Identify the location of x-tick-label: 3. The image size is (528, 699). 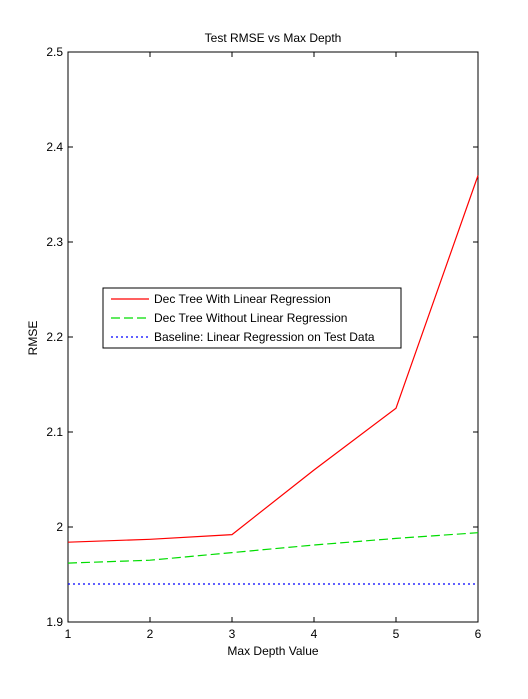
(232, 634).